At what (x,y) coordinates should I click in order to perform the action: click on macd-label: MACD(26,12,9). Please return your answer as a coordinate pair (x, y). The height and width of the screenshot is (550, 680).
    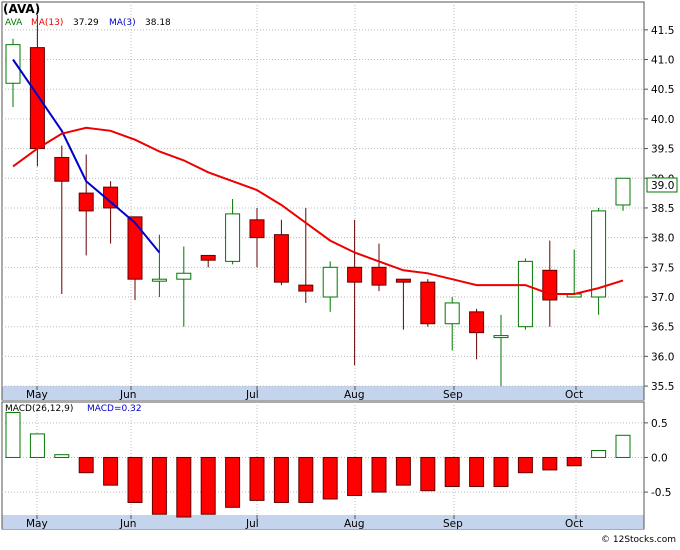
    Looking at the image, I should click on (39, 409).